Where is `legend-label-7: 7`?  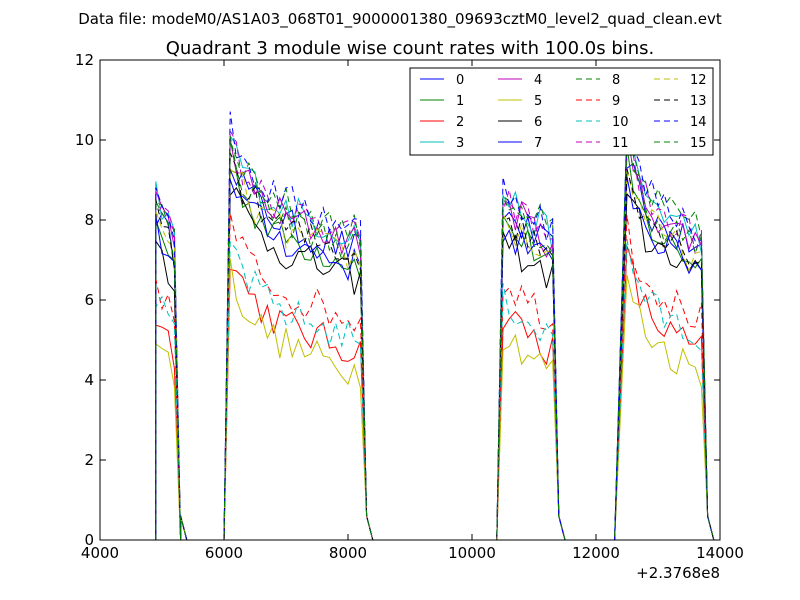
legend-label-7: 7 is located at coordinates (538, 143).